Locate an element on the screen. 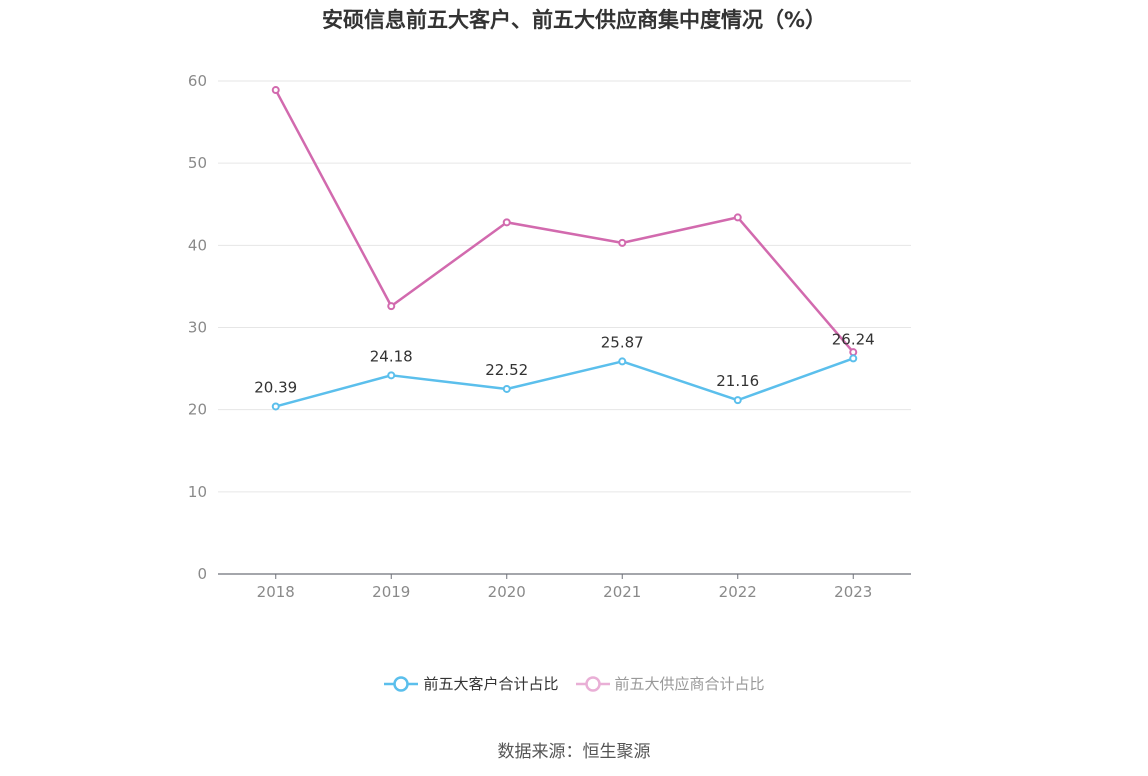 The width and height of the screenshot is (1148, 776). x-axis: 2018 2019 2020 2021 2022 2023 is located at coordinates (564, 587).